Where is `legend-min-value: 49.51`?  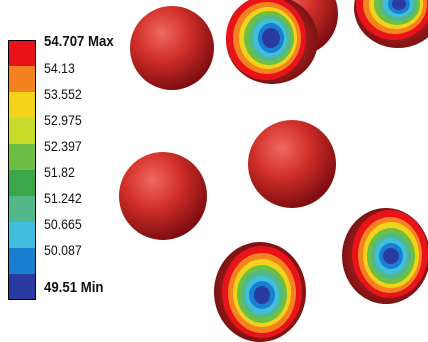 legend-min-value: 49.51 is located at coordinates (61, 287).